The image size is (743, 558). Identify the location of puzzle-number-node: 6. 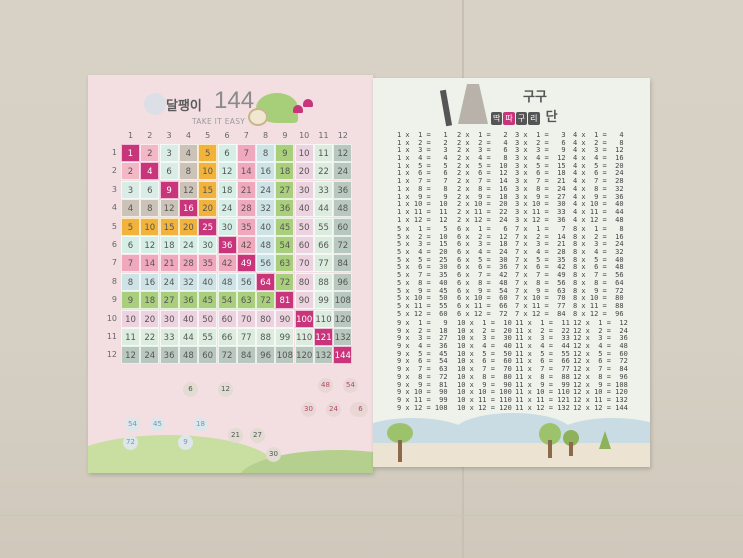
(190, 389).